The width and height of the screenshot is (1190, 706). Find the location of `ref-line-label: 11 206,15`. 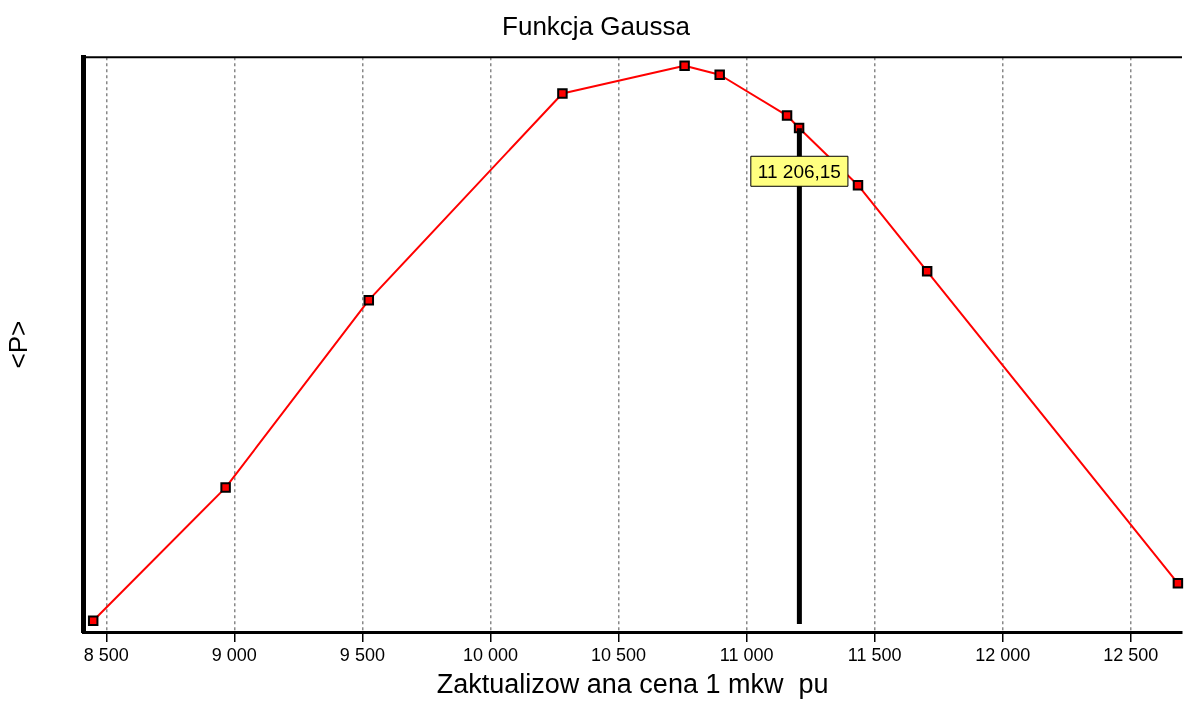

ref-line-label: 11 206,15 is located at coordinates (799, 171).